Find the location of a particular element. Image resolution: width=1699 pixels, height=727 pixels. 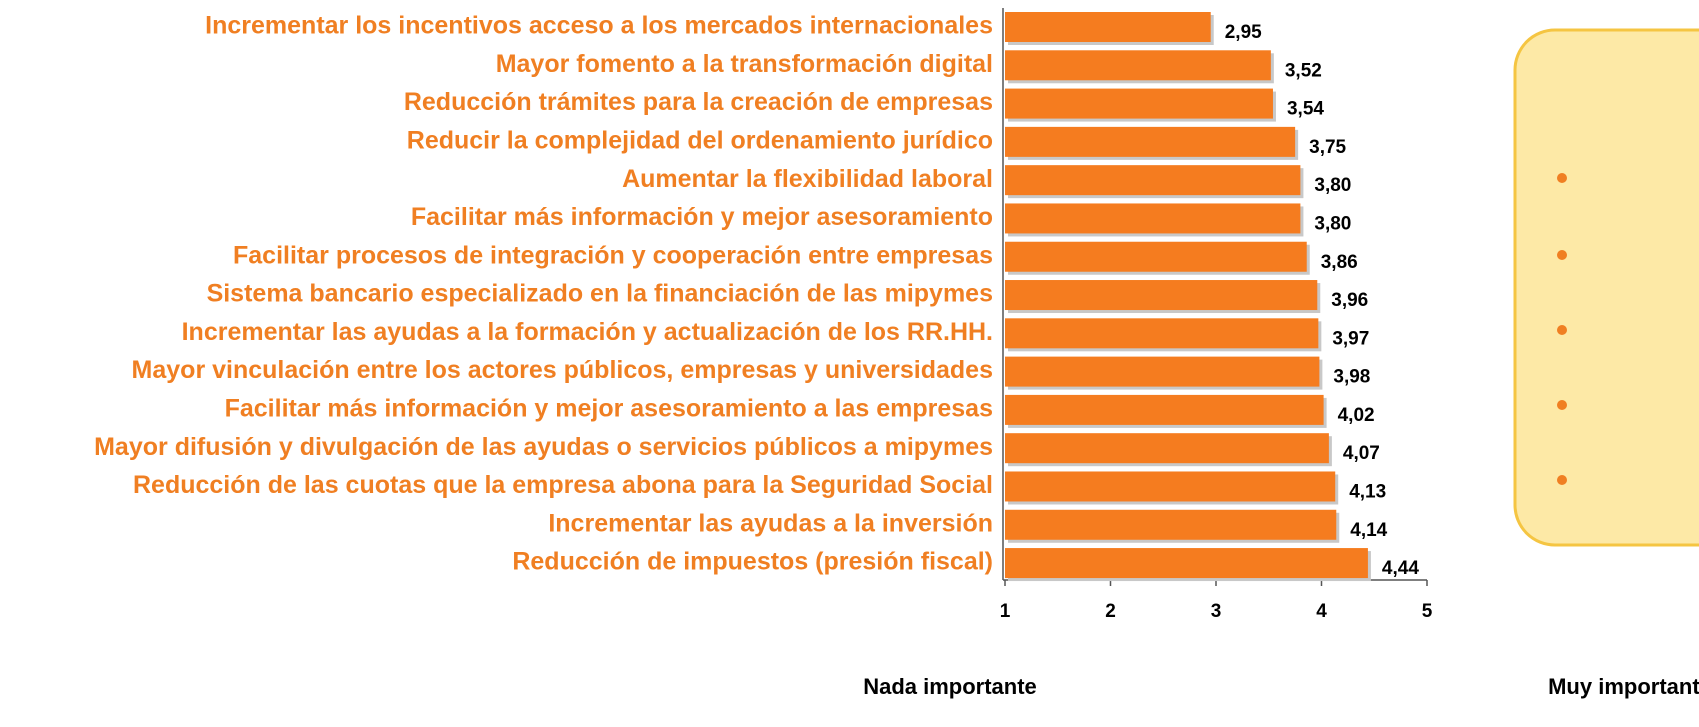

value-label: 3,97 is located at coordinates (1350, 338).